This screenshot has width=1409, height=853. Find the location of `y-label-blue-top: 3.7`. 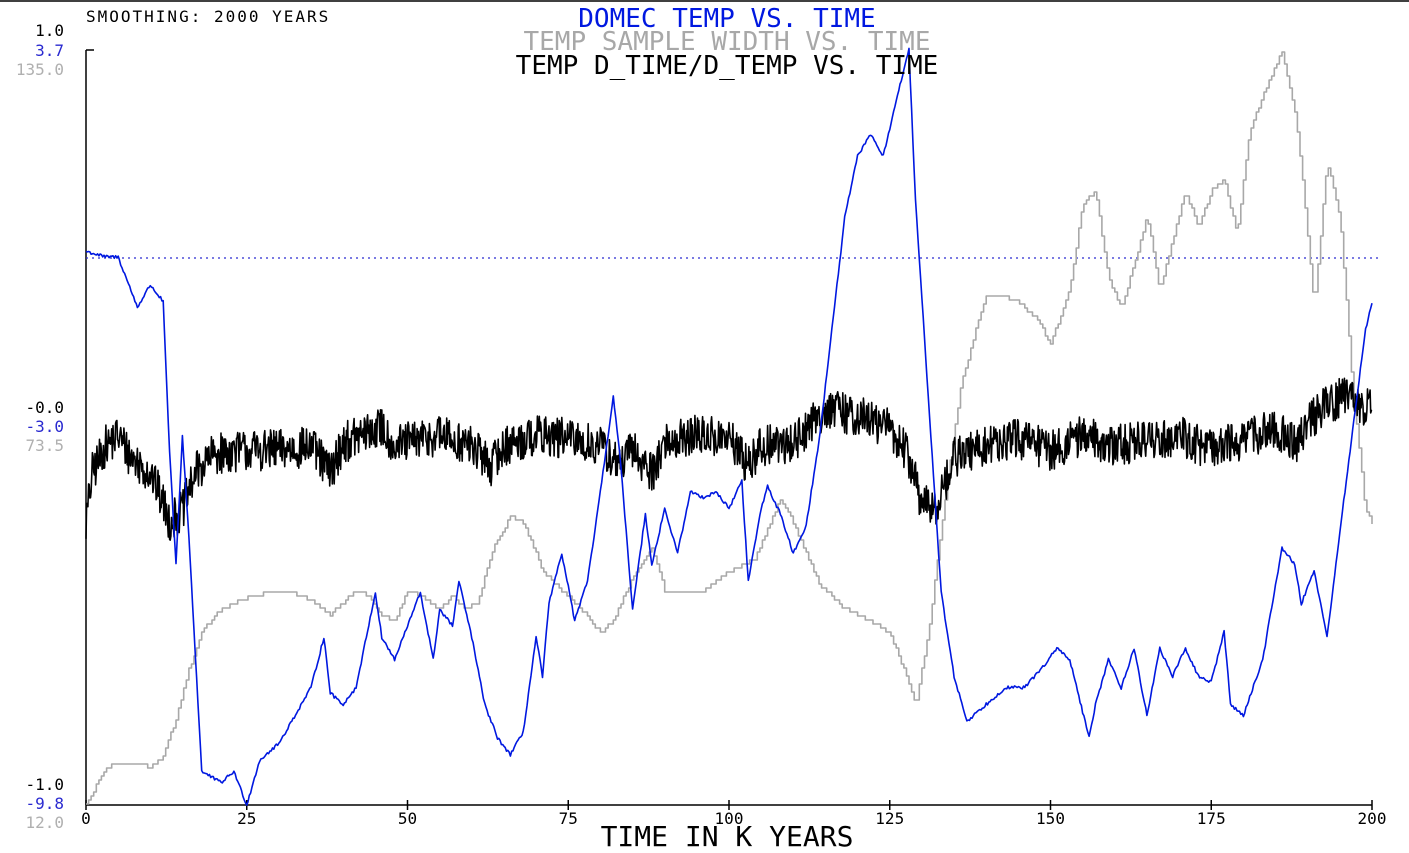

y-label-blue-top: 3.7 is located at coordinates (49, 50).